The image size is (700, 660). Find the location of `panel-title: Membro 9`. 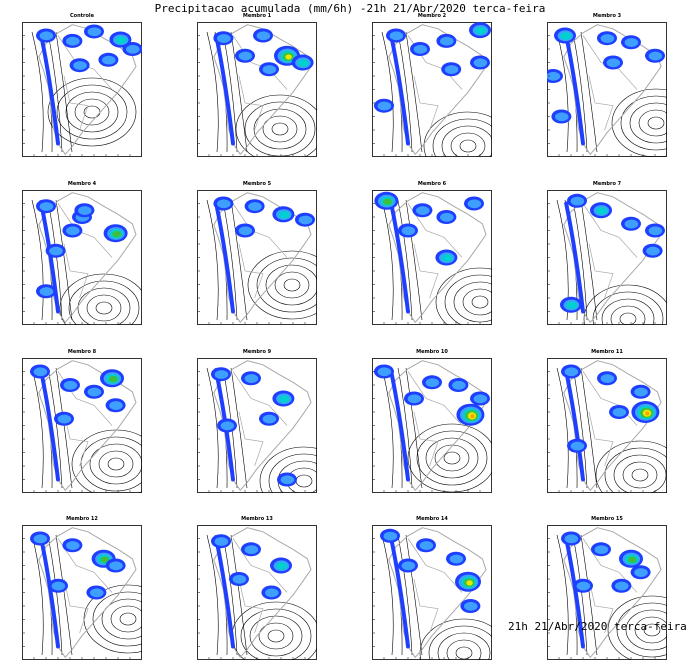

panel-title: Membro 9 is located at coordinates (257, 352).